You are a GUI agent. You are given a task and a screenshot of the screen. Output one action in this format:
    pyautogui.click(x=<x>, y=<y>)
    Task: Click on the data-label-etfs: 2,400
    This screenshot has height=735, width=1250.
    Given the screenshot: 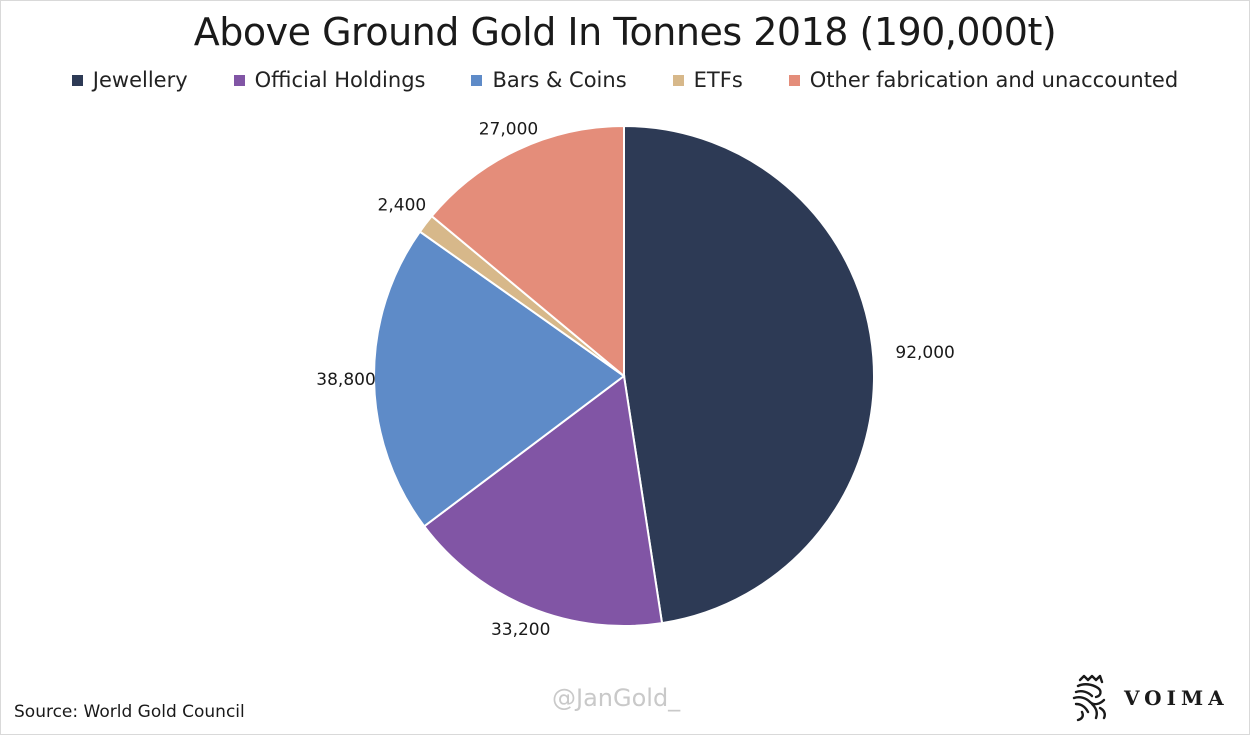 What is the action you would take?
    pyautogui.click(x=402, y=206)
    